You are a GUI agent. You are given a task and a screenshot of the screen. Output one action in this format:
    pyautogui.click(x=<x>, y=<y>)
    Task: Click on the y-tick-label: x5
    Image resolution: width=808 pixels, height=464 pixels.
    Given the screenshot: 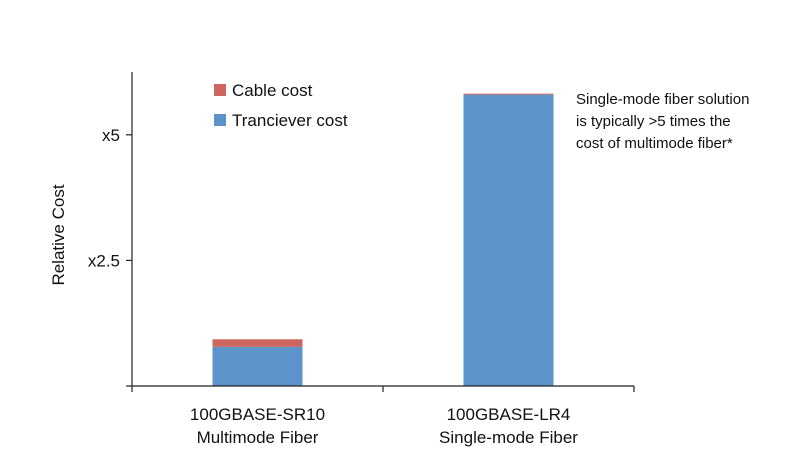 What is the action you would take?
    pyautogui.click(x=111, y=135)
    